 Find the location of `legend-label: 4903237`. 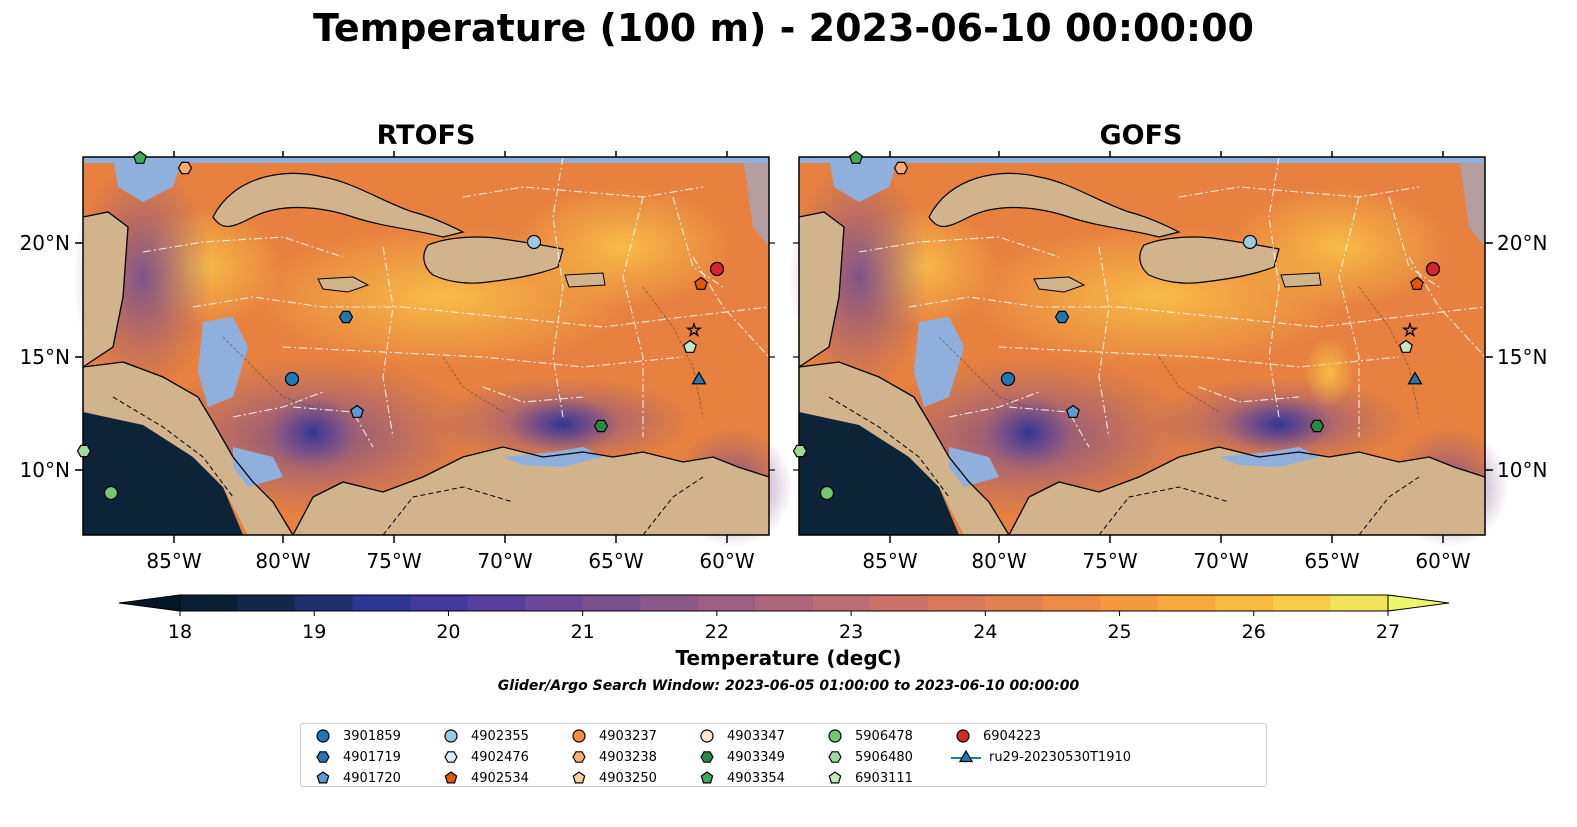

legend-label: 4903237 is located at coordinates (628, 736).